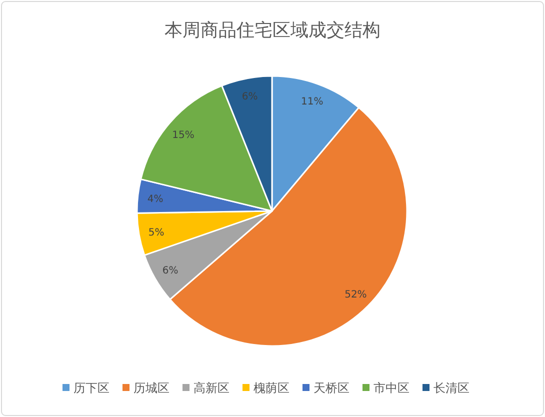 The height and width of the screenshot is (417, 545). What do you see at coordinates (183, 136) in the screenshot?
I see `data-label: 15%` at bounding box center [183, 136].